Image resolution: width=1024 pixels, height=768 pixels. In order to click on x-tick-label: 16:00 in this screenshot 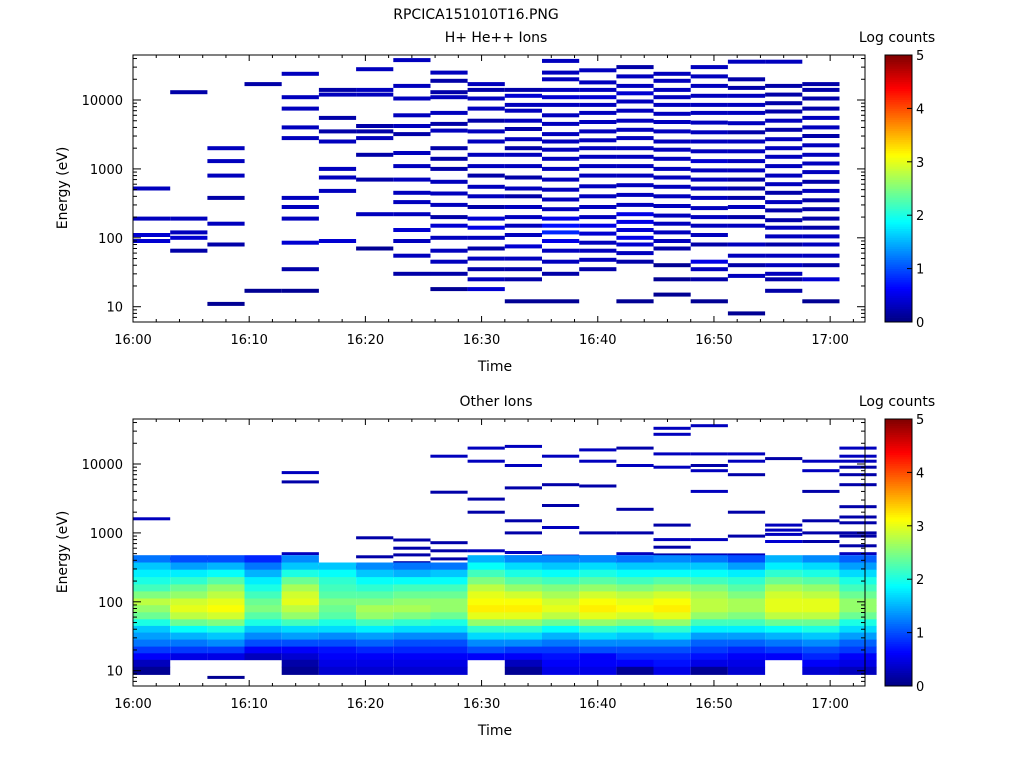, I will do `click(132, 704)`.